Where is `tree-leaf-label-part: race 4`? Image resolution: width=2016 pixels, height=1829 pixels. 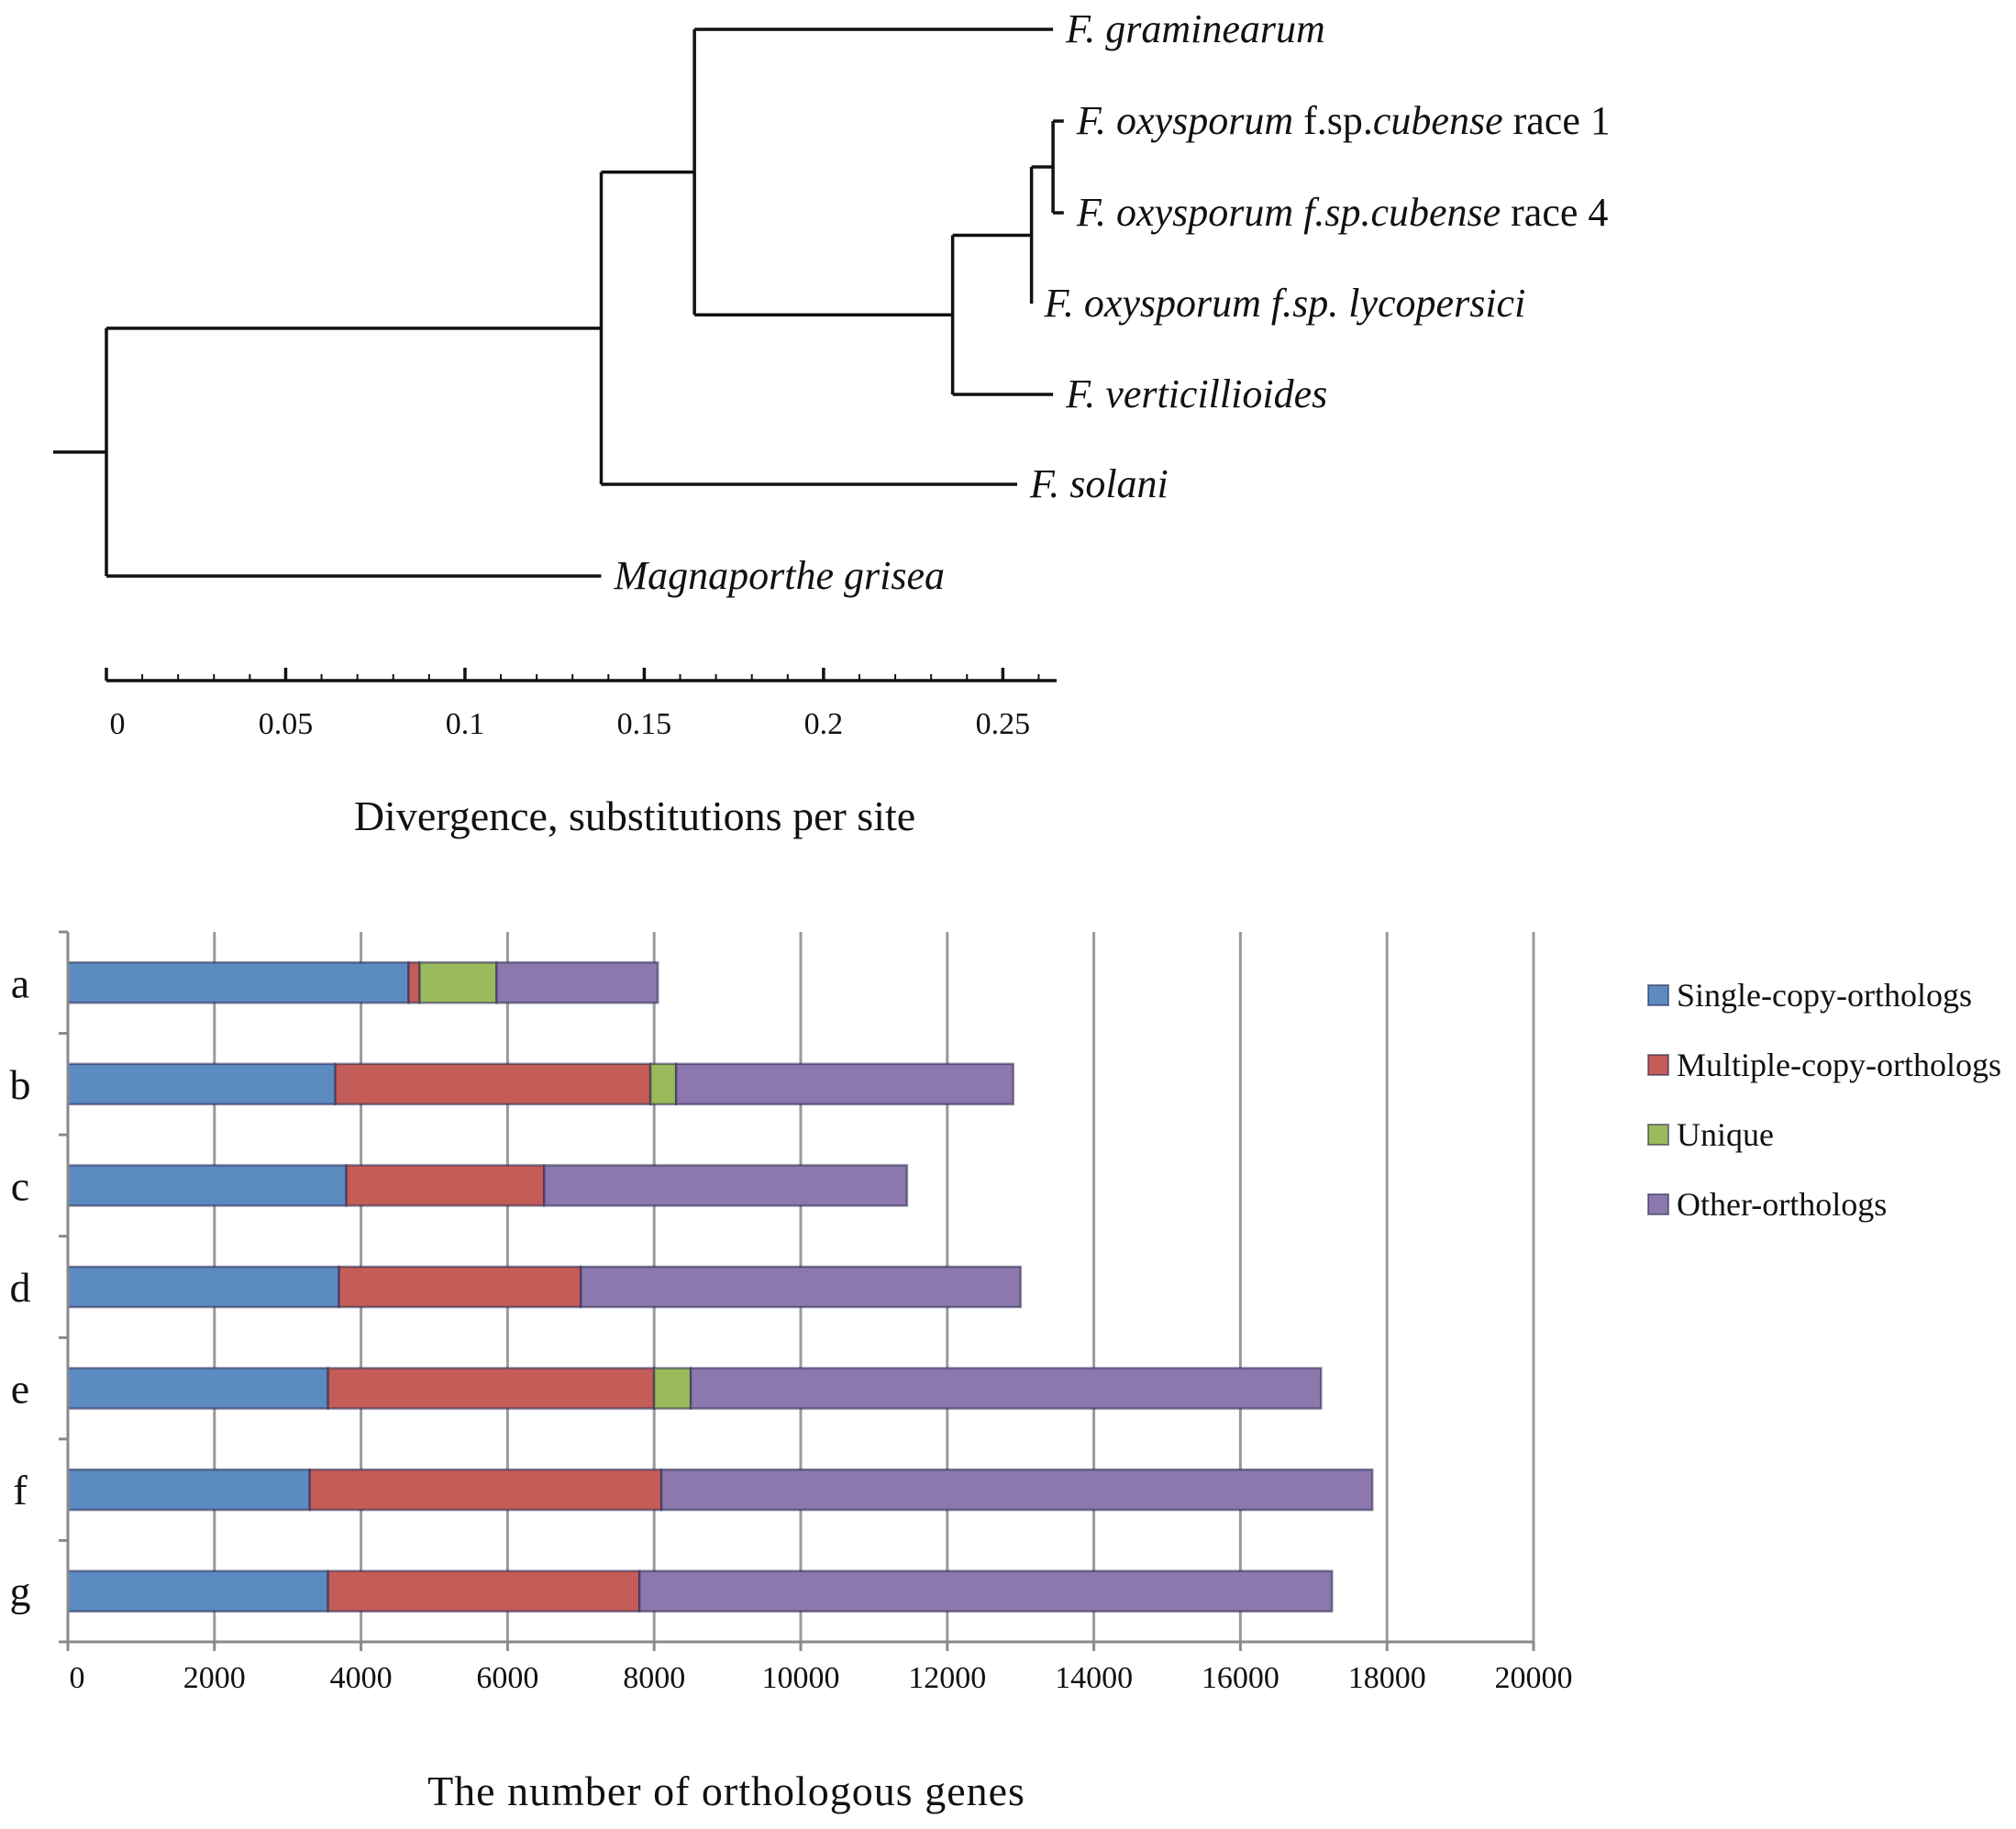
tree-leaf-label-part: race 4 is located at coordinates (1554, 212).